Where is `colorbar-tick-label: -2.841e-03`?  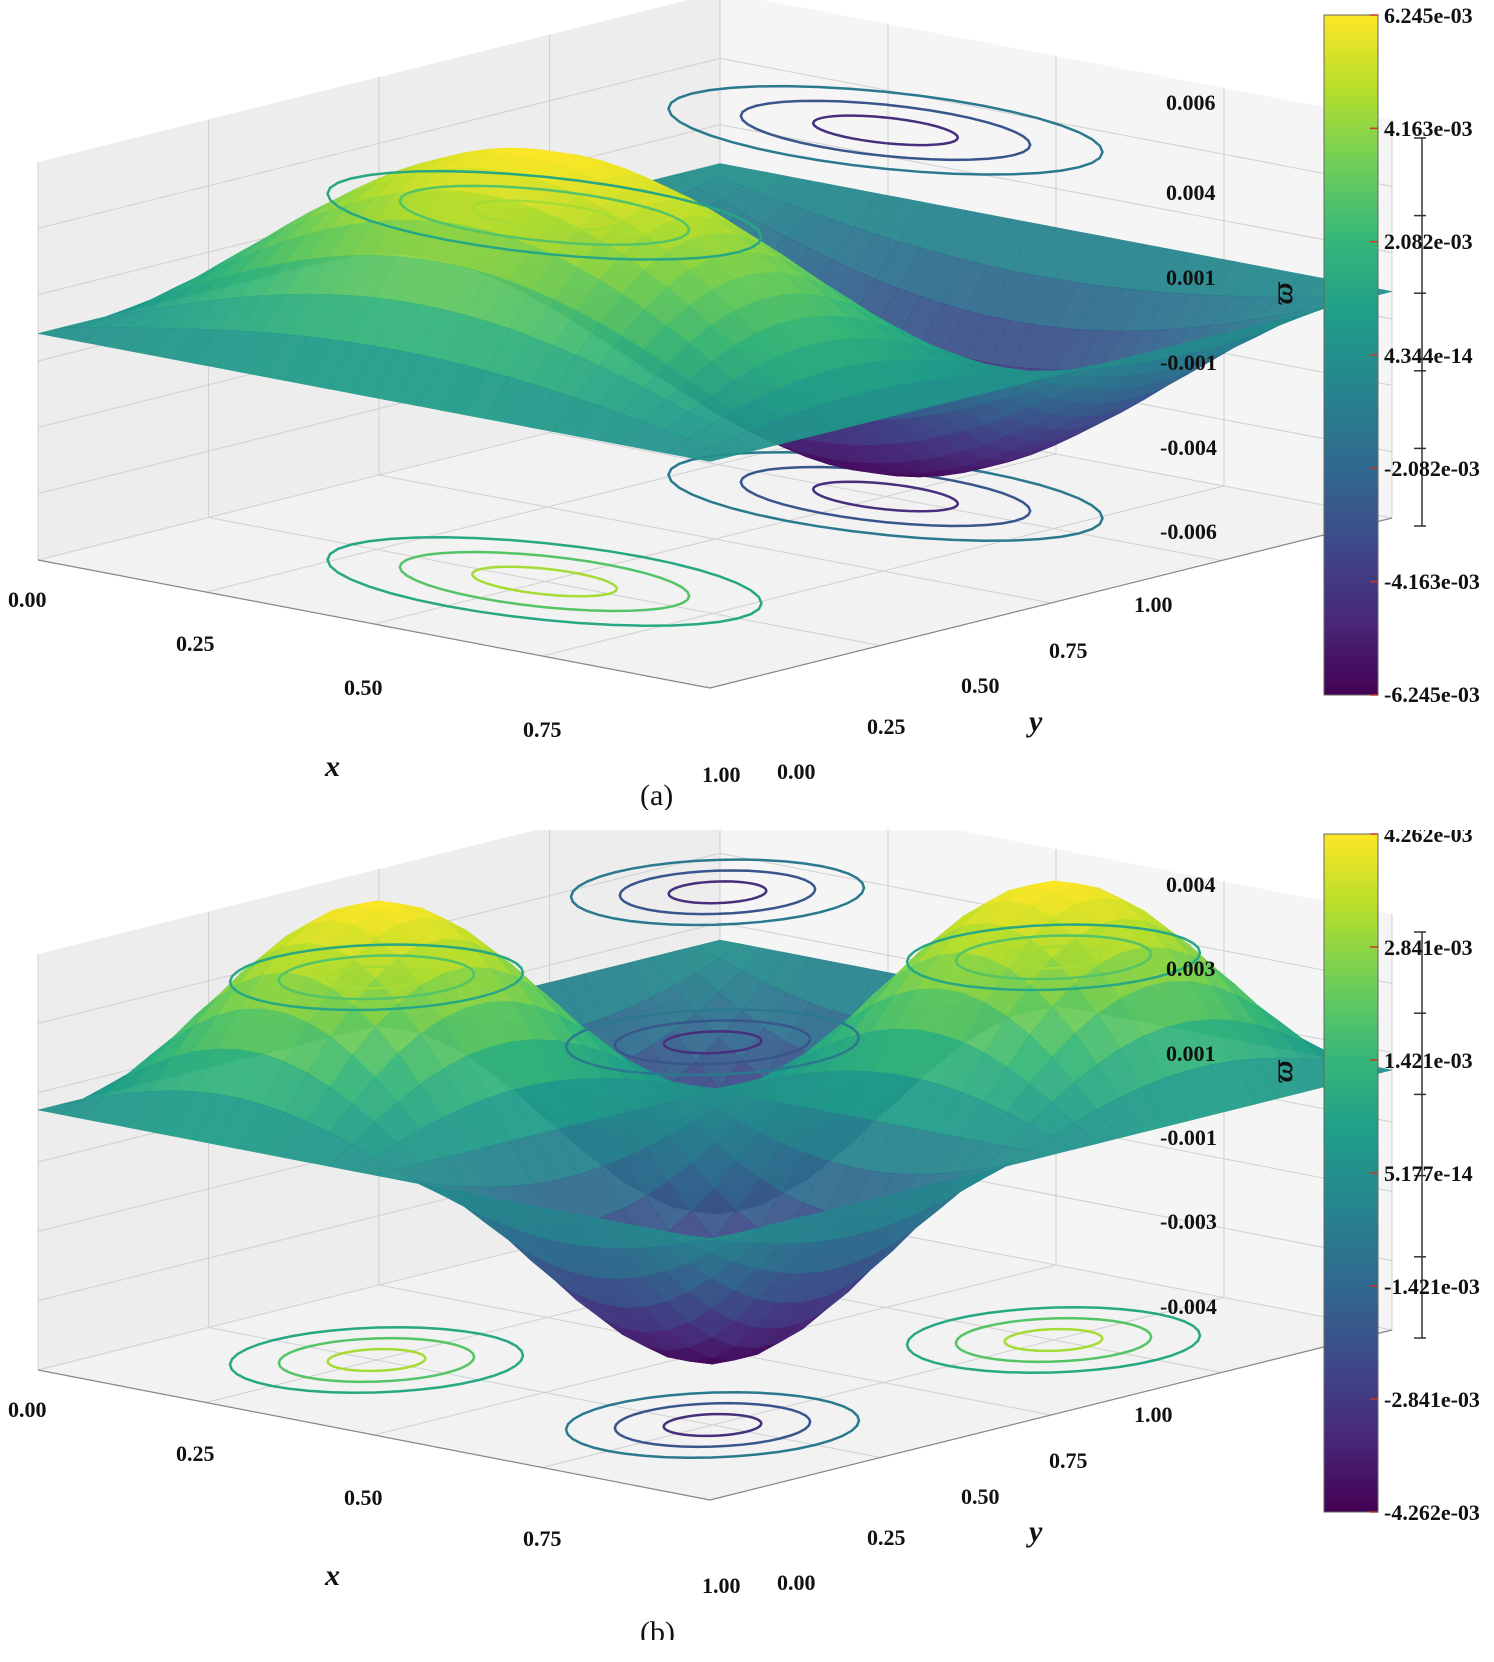
colorbar-tick-label: -2.841e-03 is located at coordinates (1432, 1399).